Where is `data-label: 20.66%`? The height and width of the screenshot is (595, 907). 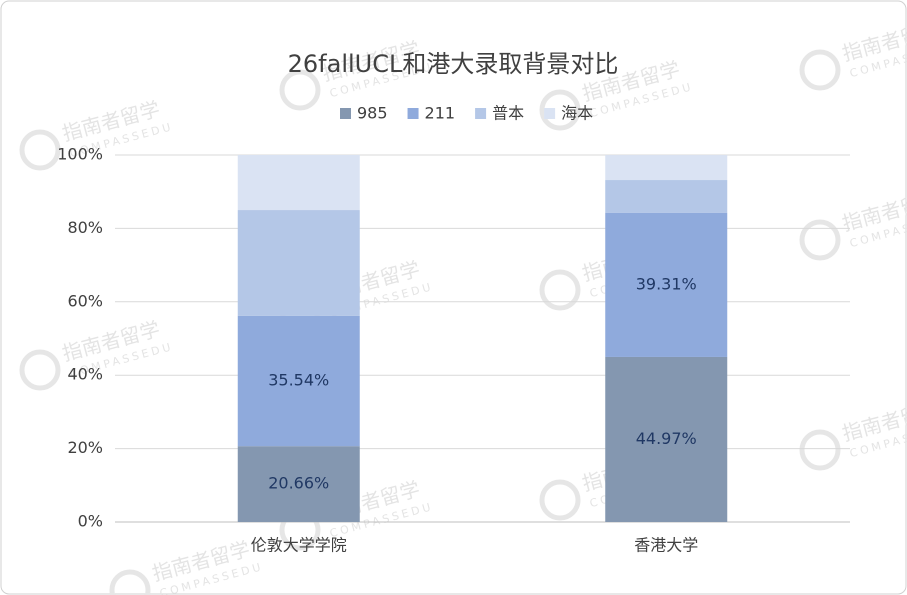 data-label: 20.66% is located at coordinates (298, 483).